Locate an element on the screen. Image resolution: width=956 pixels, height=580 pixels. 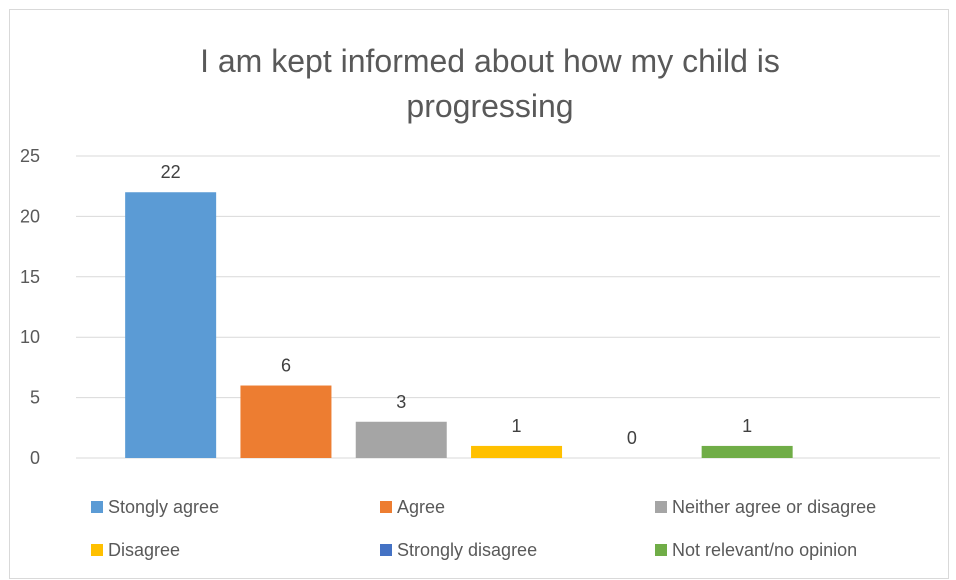
data-label-6: 1 is located at coordinates (747, 426).